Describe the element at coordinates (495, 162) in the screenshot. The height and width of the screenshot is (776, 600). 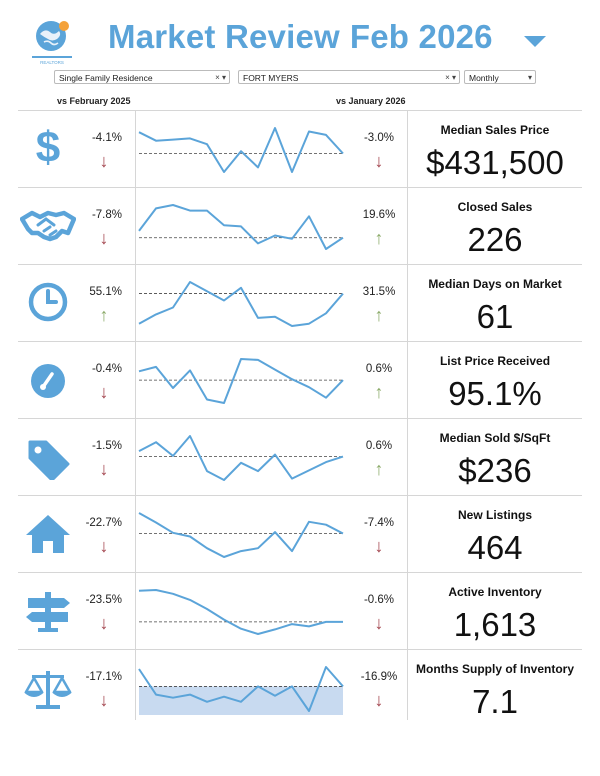
I see `metric-value: $431,500` at that location.